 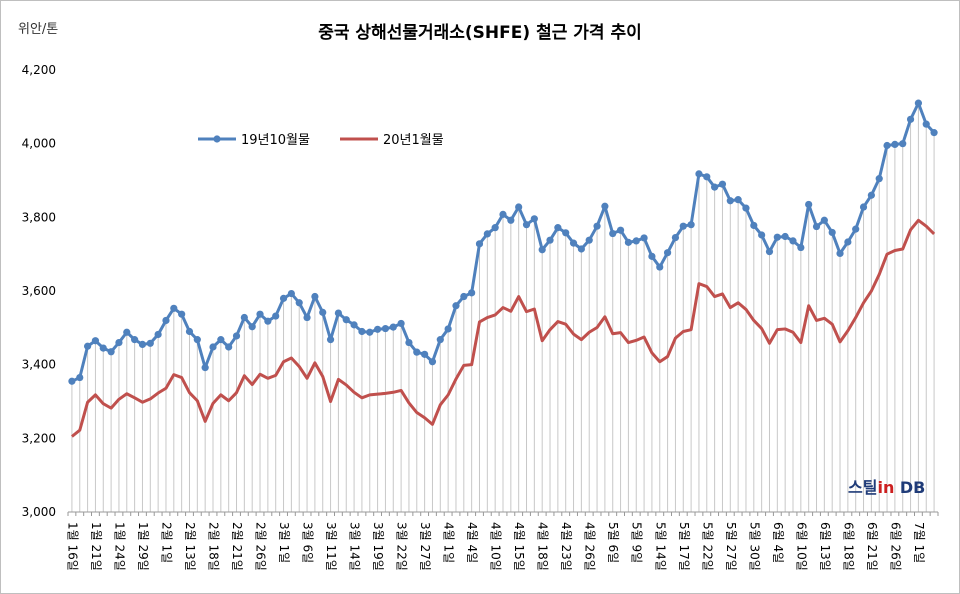 What do you see at coordinates (308, 542) in the screenshot?
I see `x-tick-label: 3월 6일` at bounding box center [308, 542].